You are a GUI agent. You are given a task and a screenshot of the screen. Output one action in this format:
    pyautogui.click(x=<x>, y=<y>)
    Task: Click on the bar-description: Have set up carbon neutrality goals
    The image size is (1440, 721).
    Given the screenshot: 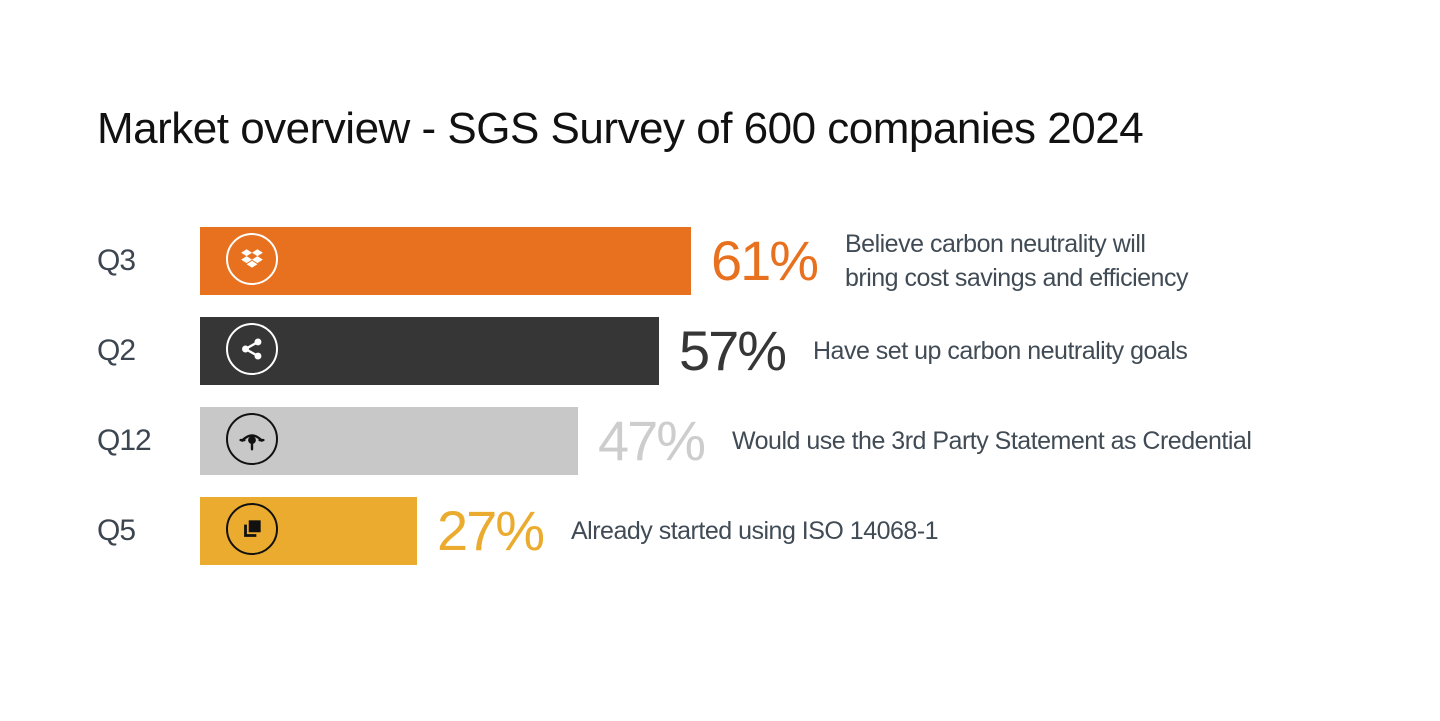 What is the action you would take?
    pyautogui.click(x=1000, y=351)
    